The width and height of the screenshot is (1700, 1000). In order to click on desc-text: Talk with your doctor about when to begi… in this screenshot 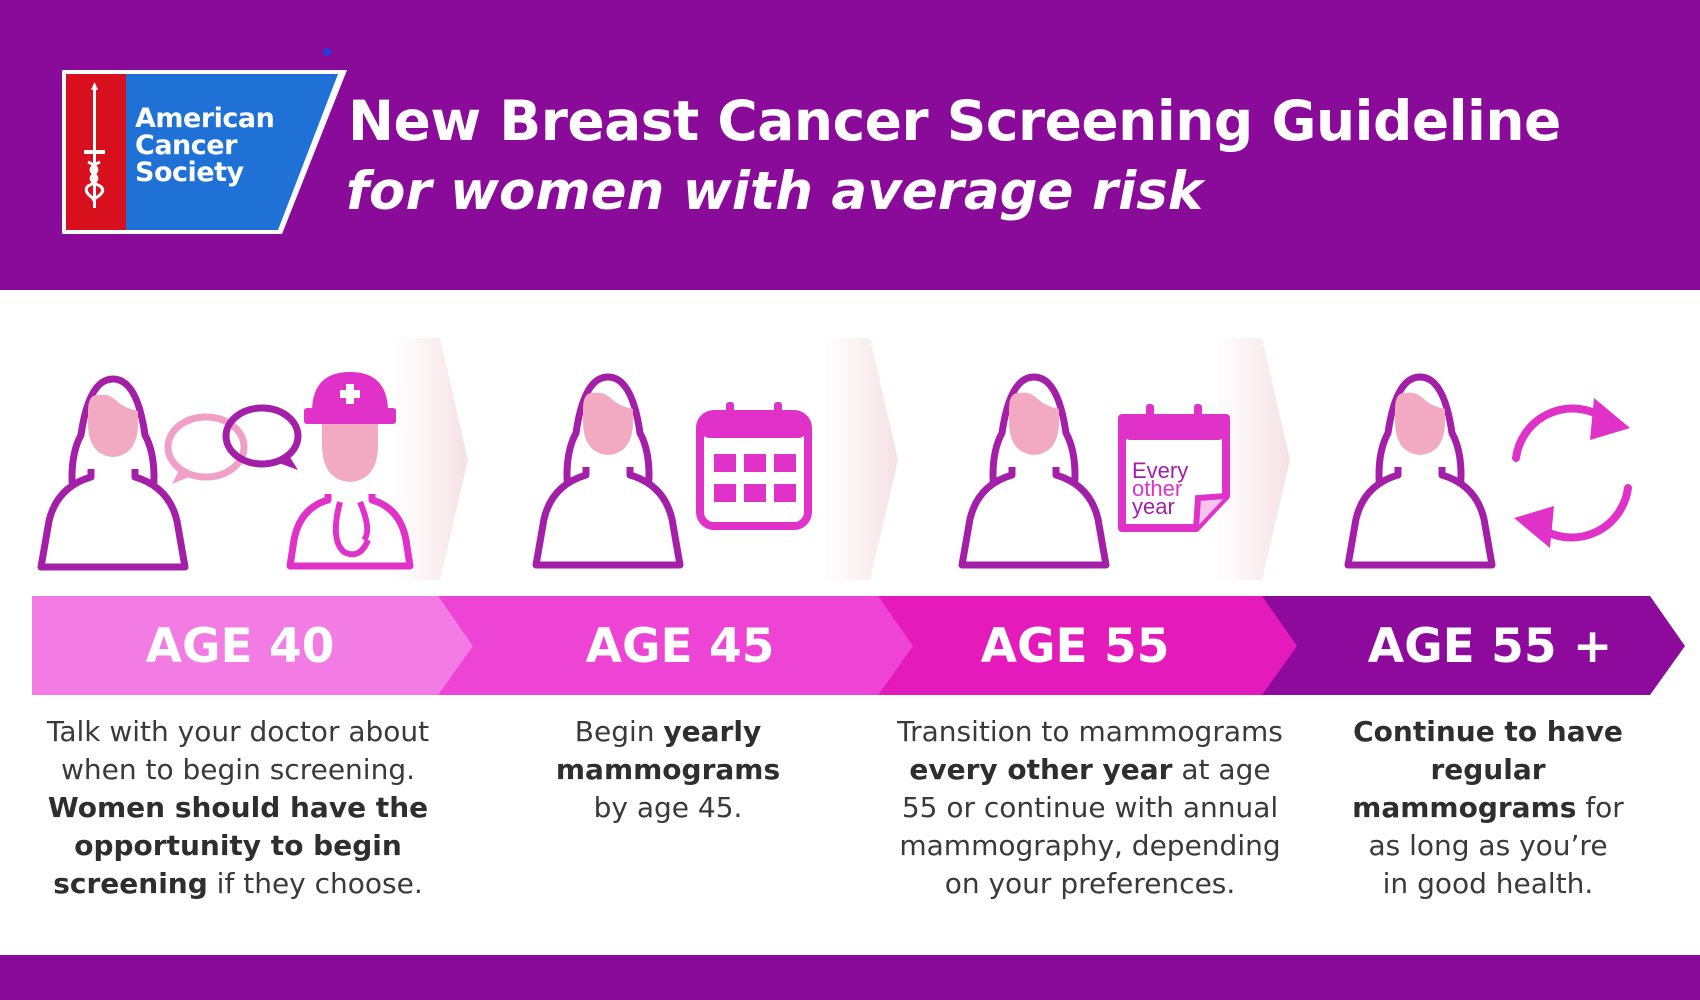, I will do `click(238, 750)`.